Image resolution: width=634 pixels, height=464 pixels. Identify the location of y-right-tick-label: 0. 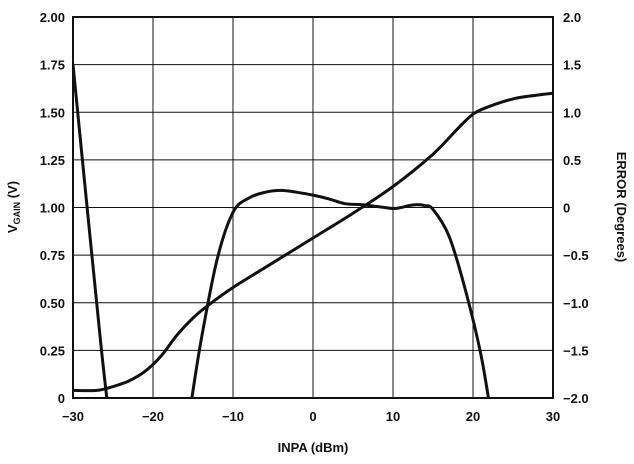
(566, 208).